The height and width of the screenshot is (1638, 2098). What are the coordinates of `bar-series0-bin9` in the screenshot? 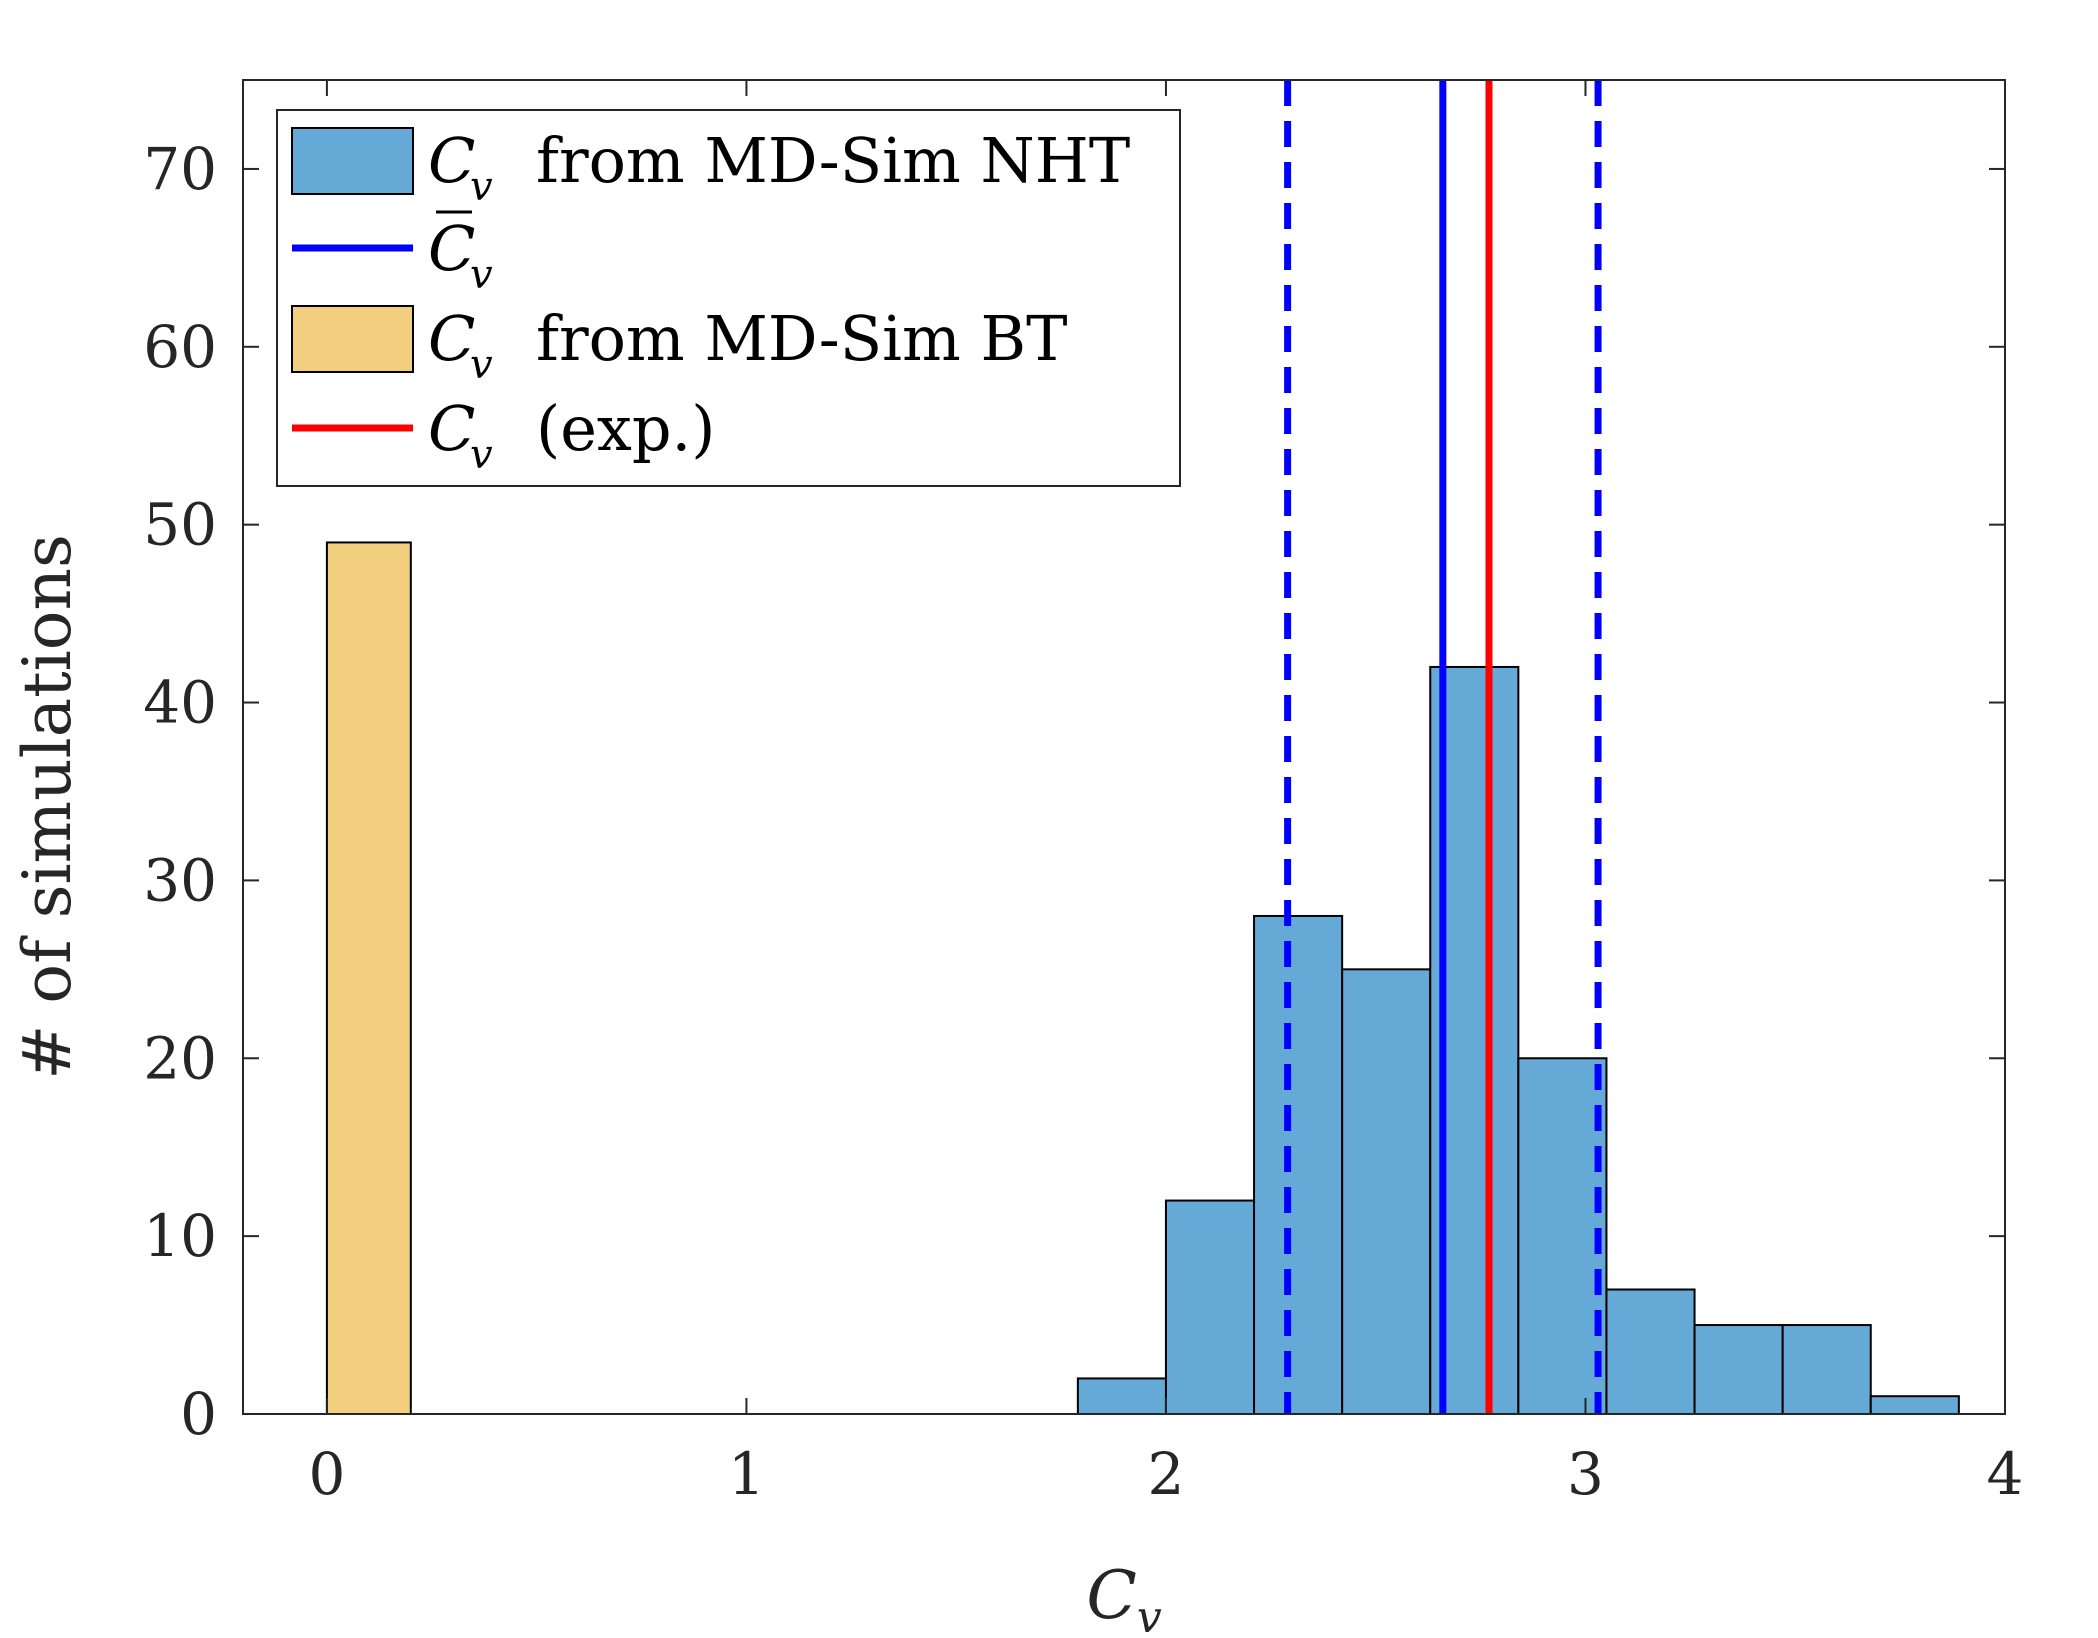 It's located at (1914, 1405).